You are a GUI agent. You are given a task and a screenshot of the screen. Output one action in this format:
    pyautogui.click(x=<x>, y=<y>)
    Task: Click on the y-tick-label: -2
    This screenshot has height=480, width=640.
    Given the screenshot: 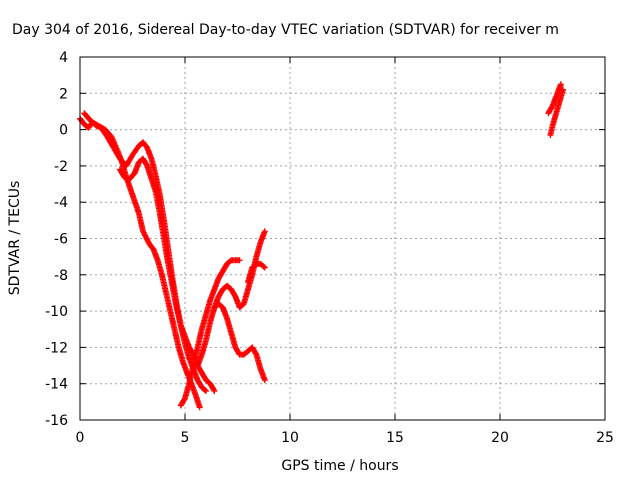 What is the action you would take?
    pyautogui.click(x=61, y=167)
    